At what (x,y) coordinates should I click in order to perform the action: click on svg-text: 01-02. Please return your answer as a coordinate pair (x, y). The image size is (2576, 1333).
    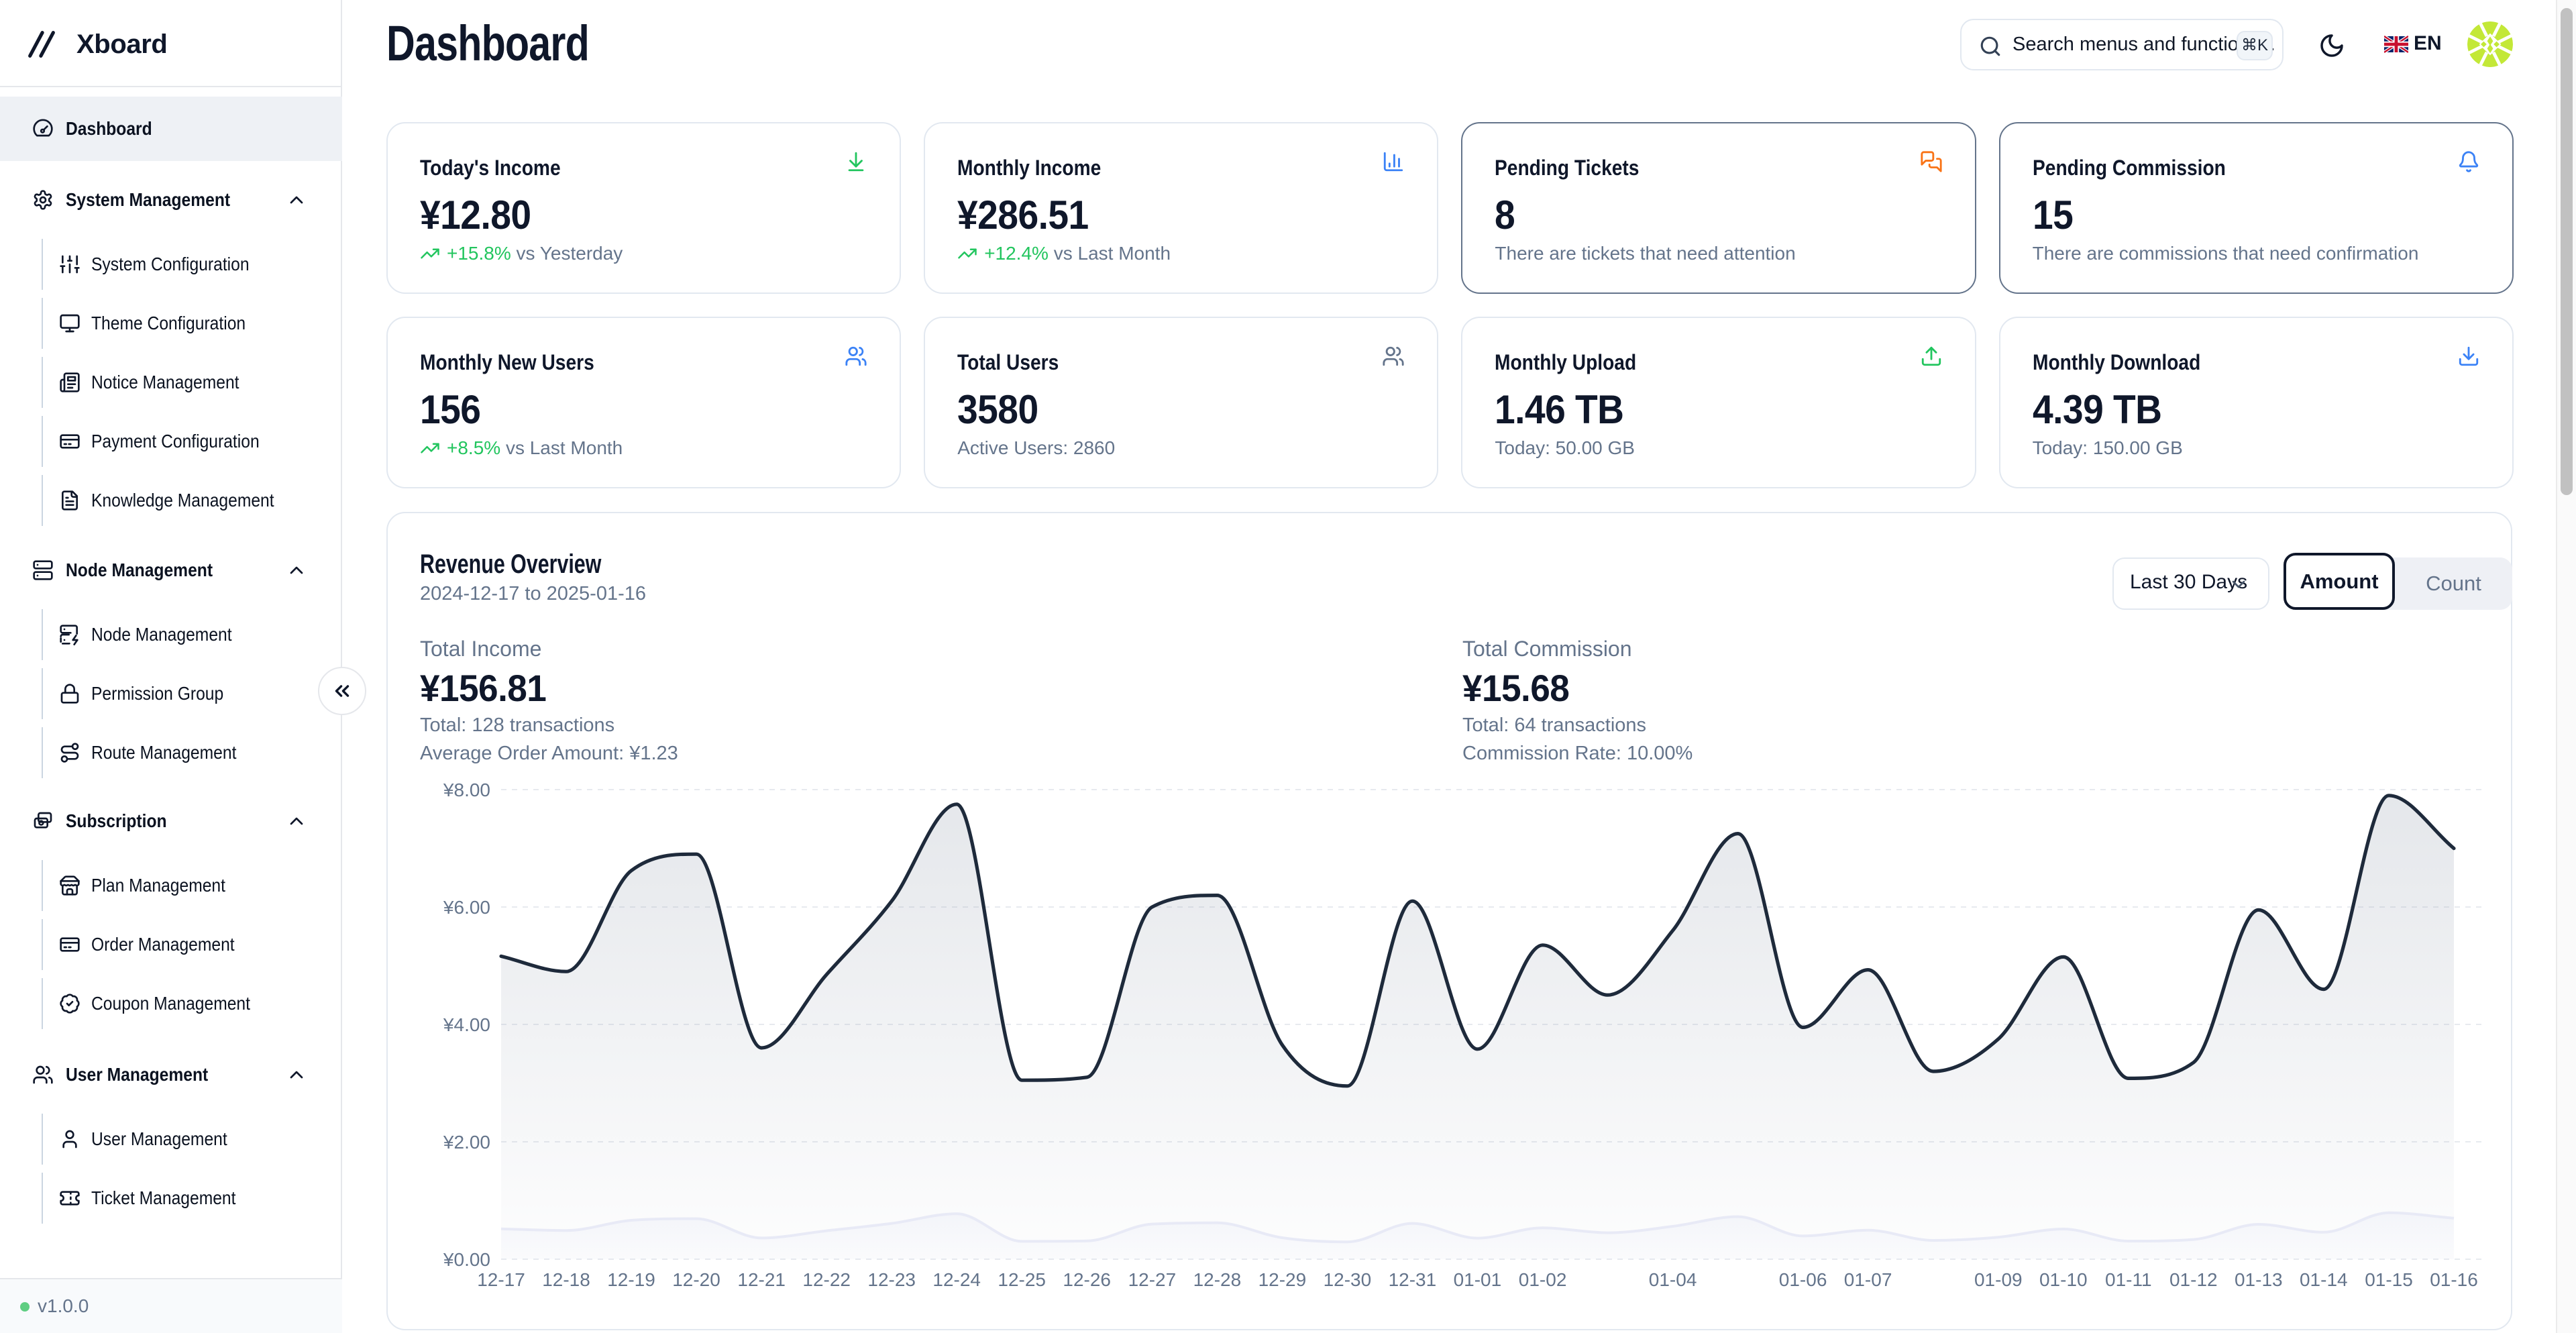
    Looking at the image, I should click on (1543, 1279).